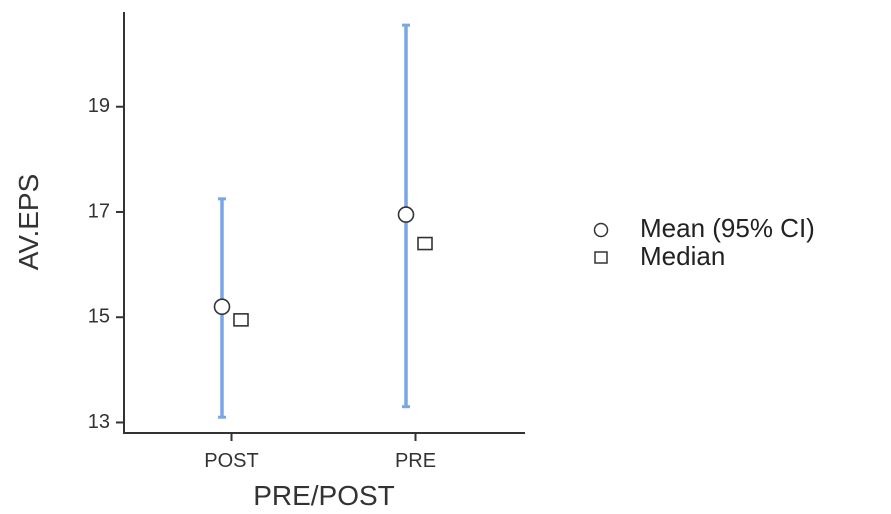  I want to click on y-axis-title: AV.EPS, so click(28, 222).